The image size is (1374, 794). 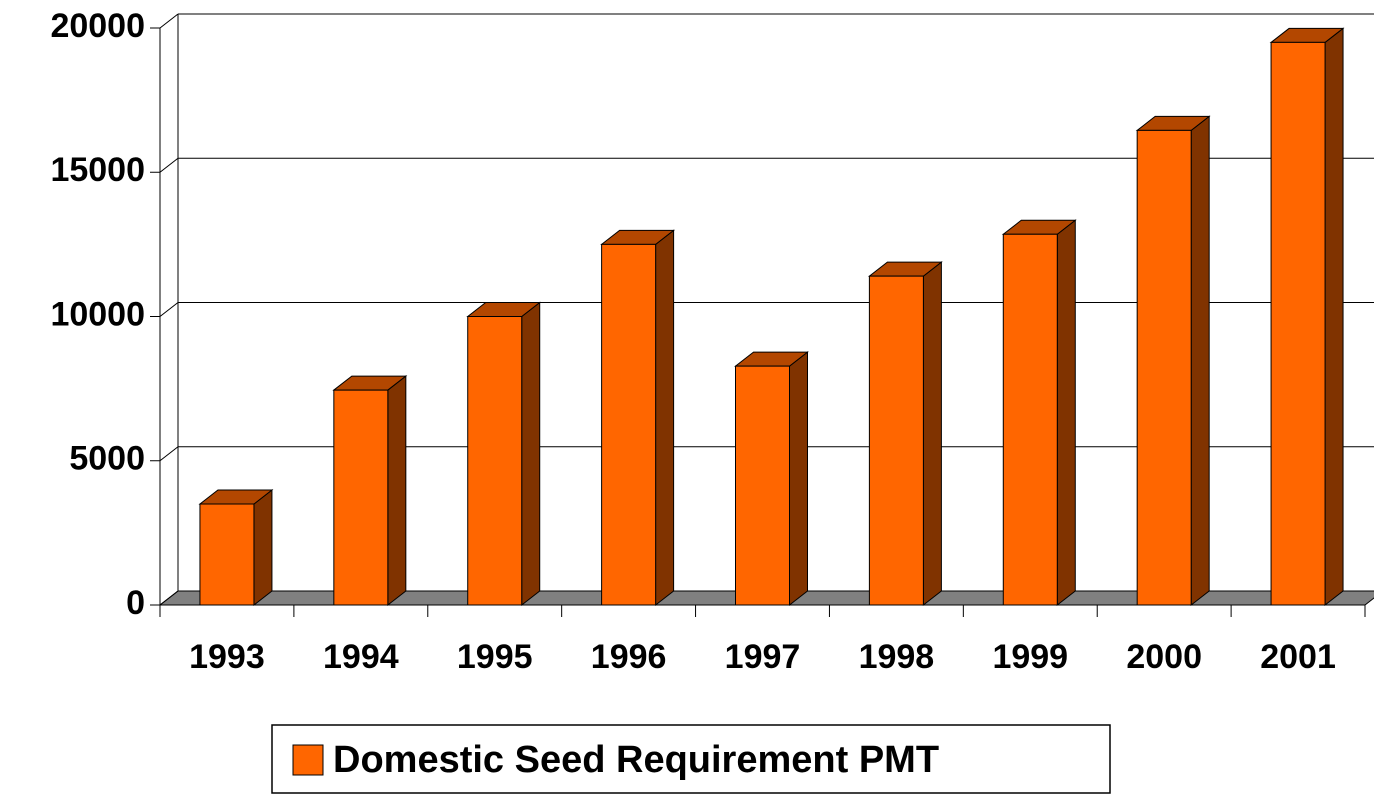 I want to click on legend-box, so click(x=691, y=759).